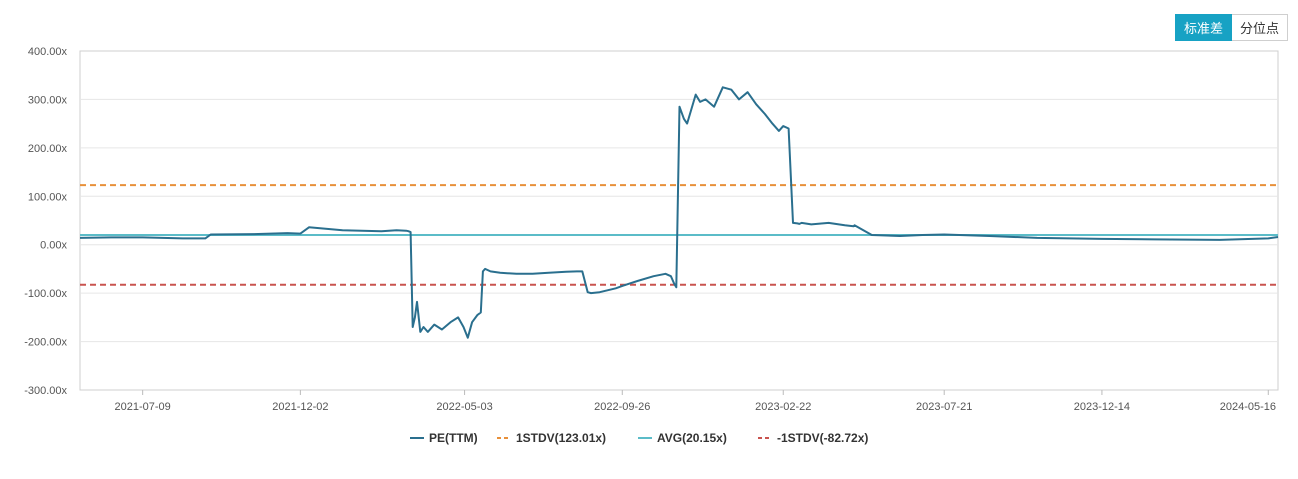  Describe the element at coordinates (1102, 407) in the screenshot. I see `x-tick-label: 2023-12-14` at that location.